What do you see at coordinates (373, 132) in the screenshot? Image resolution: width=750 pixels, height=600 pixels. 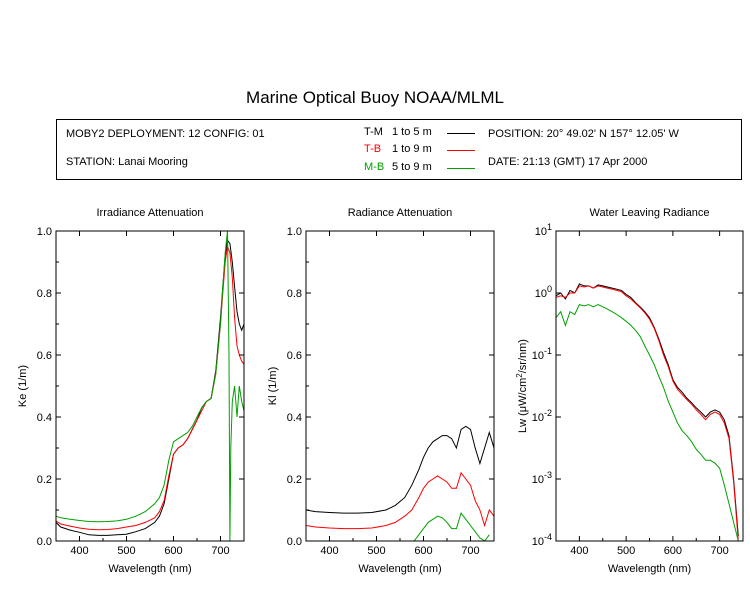 I see `legend-name-tm: T-M` at bounding box center [373, 132].